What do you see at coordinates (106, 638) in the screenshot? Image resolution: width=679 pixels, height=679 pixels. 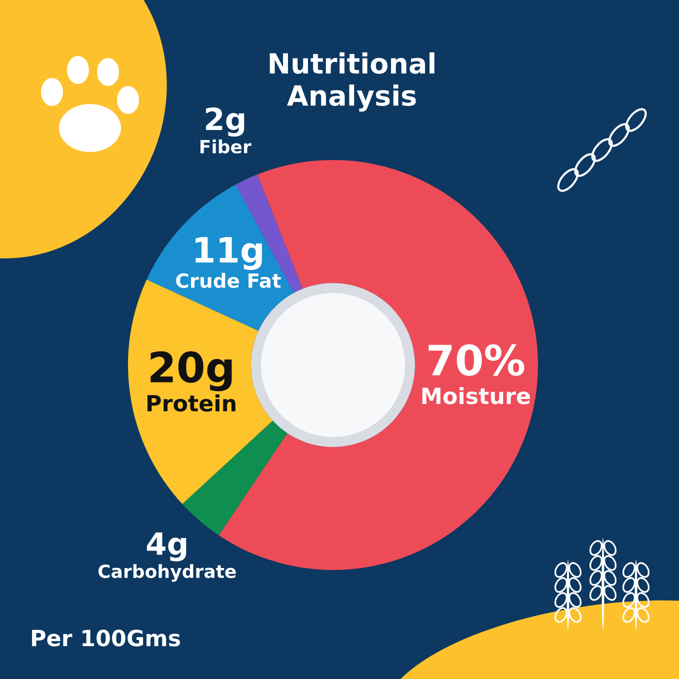 I see `text: Per 100Gms` at bounding box center [106, 638].